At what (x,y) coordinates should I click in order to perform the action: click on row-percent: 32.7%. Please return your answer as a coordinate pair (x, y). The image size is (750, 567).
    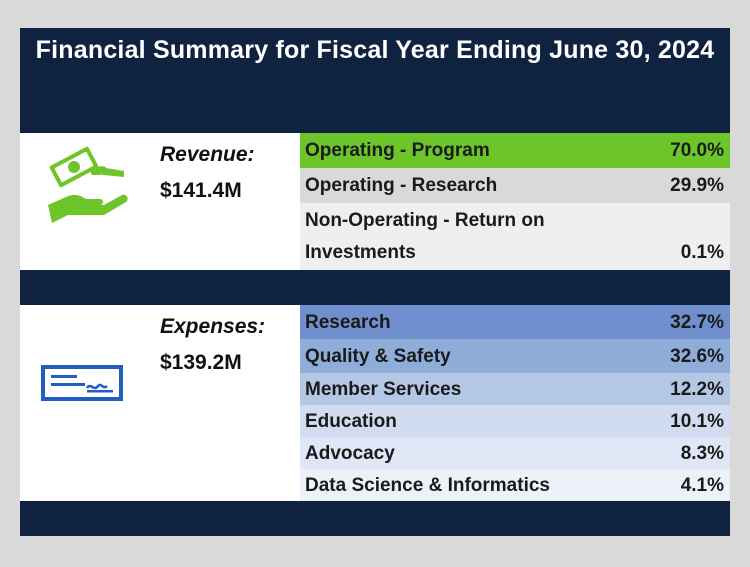
    Looking at the image, I should click on (697, 322).